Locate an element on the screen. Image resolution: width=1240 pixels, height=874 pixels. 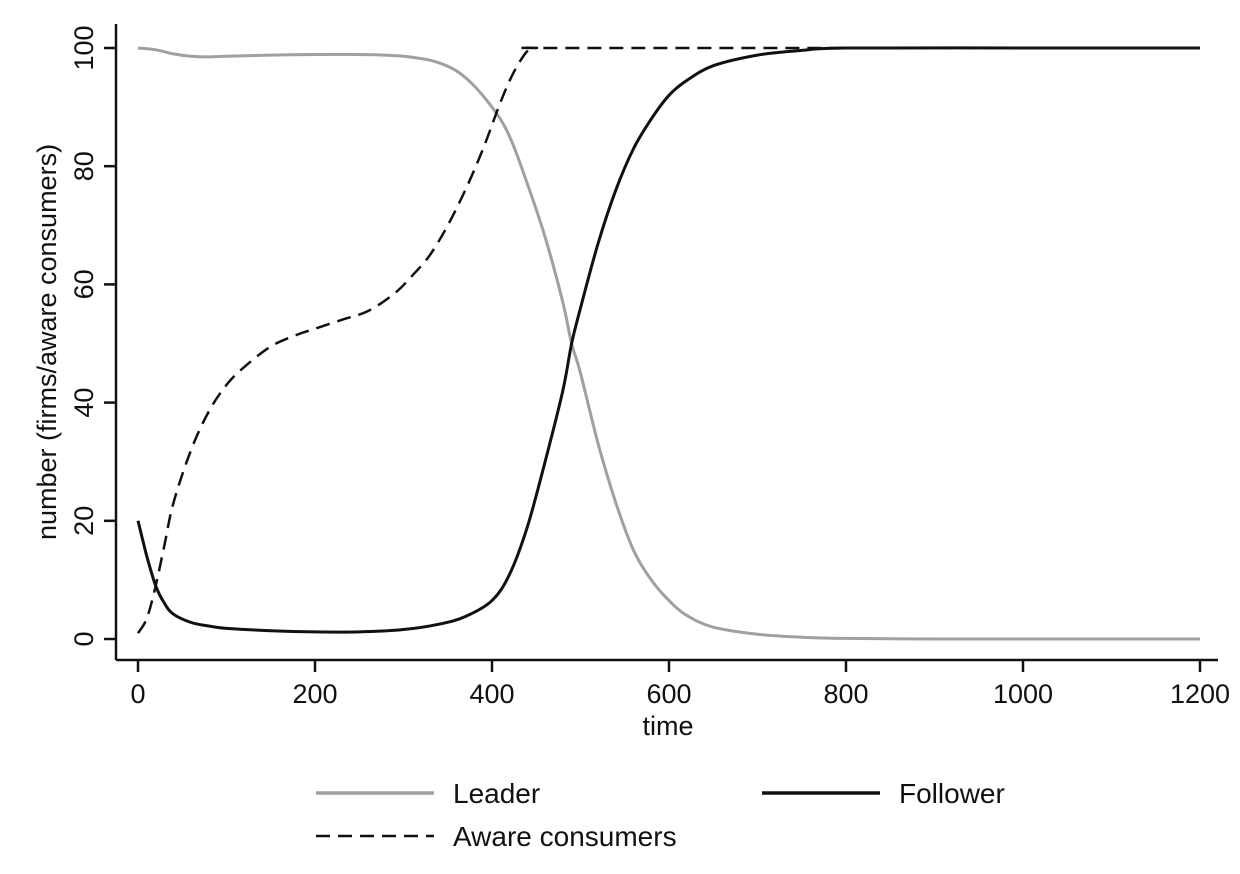
x-tick-label: 1200 is located at coordinates (1200, 694).